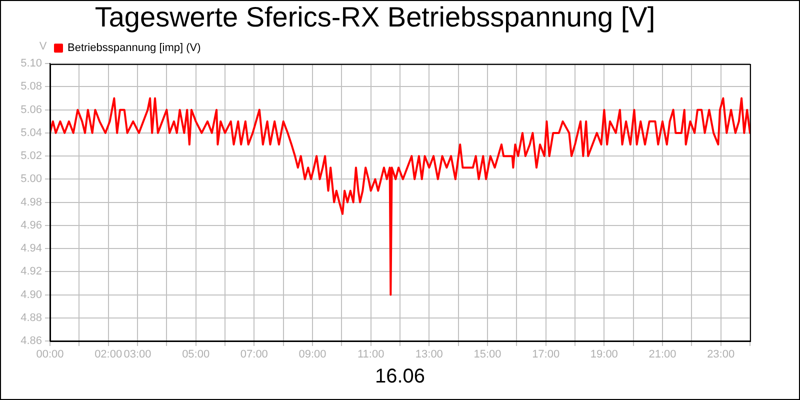 The height and width of the screenshot is (400, 800). What do you see at coordinates (604, 354) in the screenshot?
I see `x-tick-label: 19:00` at bounding box center [604, 354].